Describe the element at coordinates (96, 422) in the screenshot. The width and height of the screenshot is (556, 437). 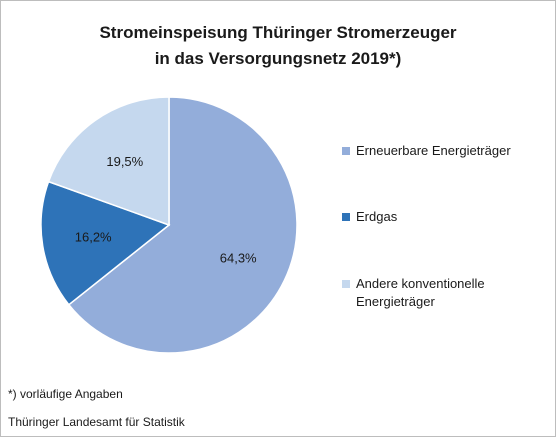
I see `footnote-source: Thüringer Landesamt für Statistik` at that location.